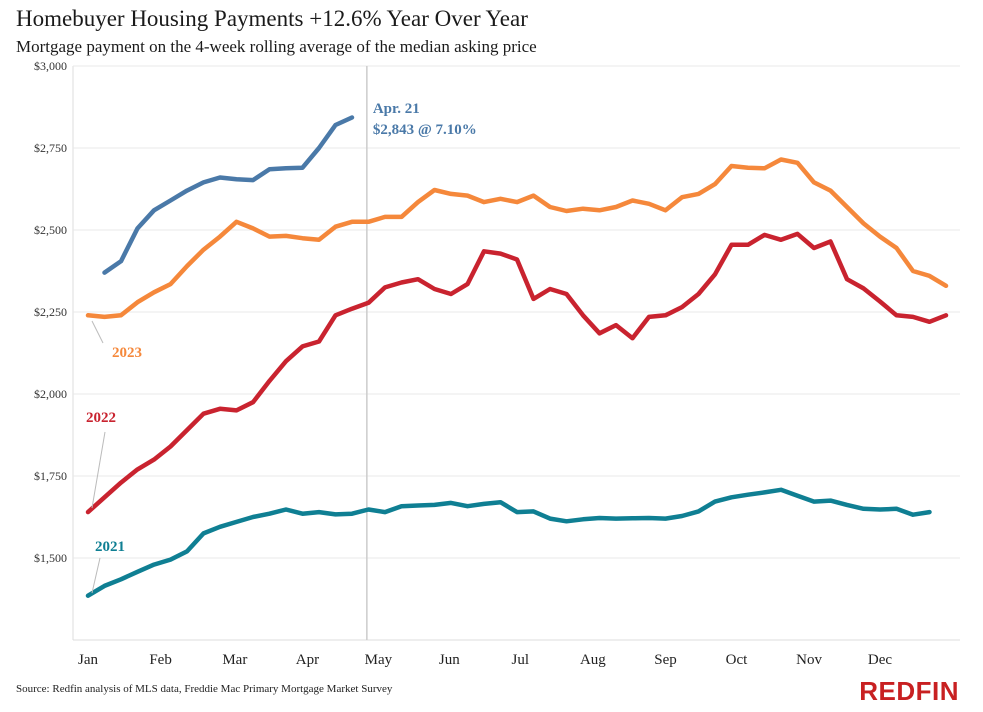 This screenshot has width=983, height=712. Describe the element at coordinates (593, 660) in the screenshot. I see `x-tick-label: Aug` at that location.